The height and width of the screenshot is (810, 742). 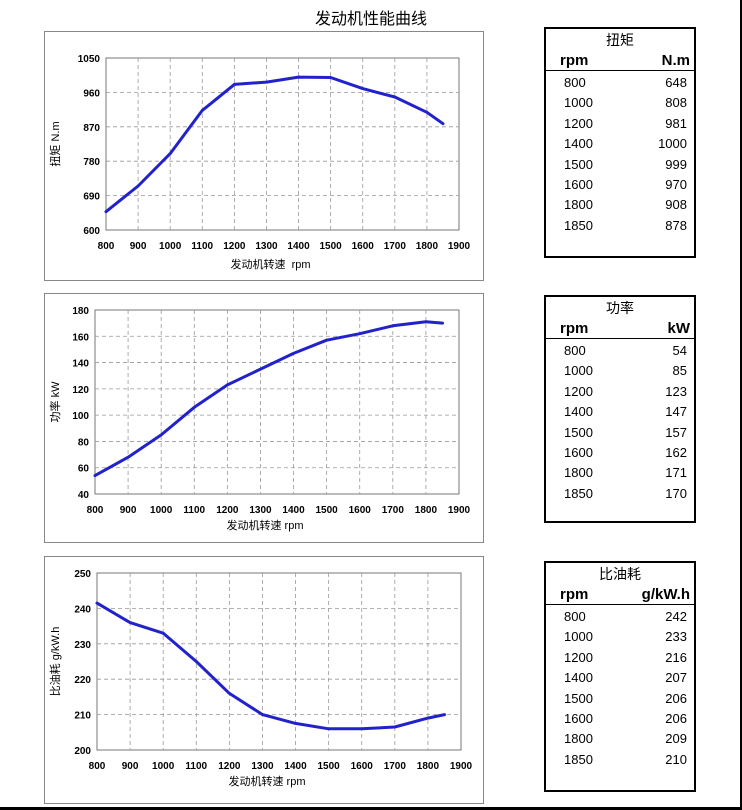 What do you see at coordinates (91, 231) in the screenshot?
I see `y-tick-label: 600` at bounding box center [91, 231].